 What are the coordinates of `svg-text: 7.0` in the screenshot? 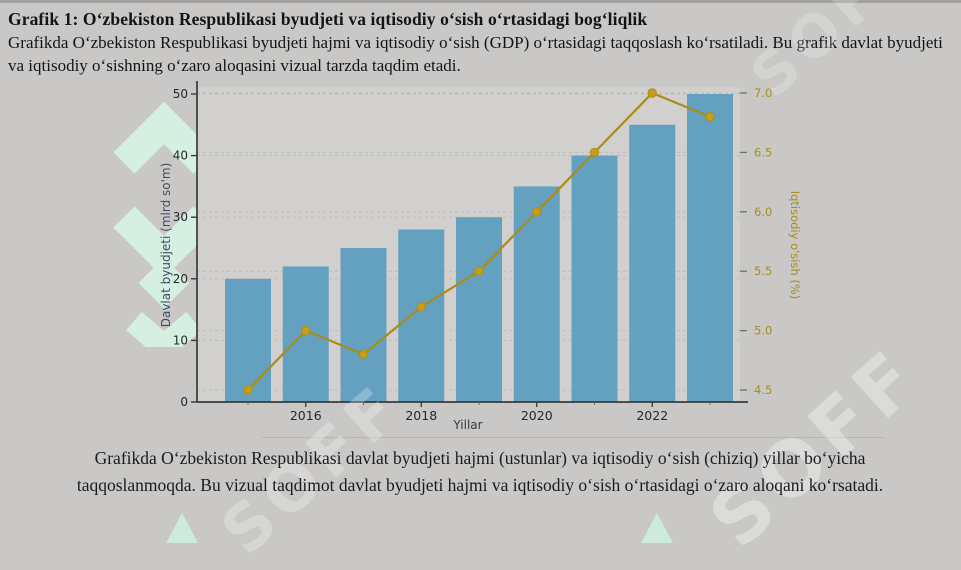 It's located at (763, 93).